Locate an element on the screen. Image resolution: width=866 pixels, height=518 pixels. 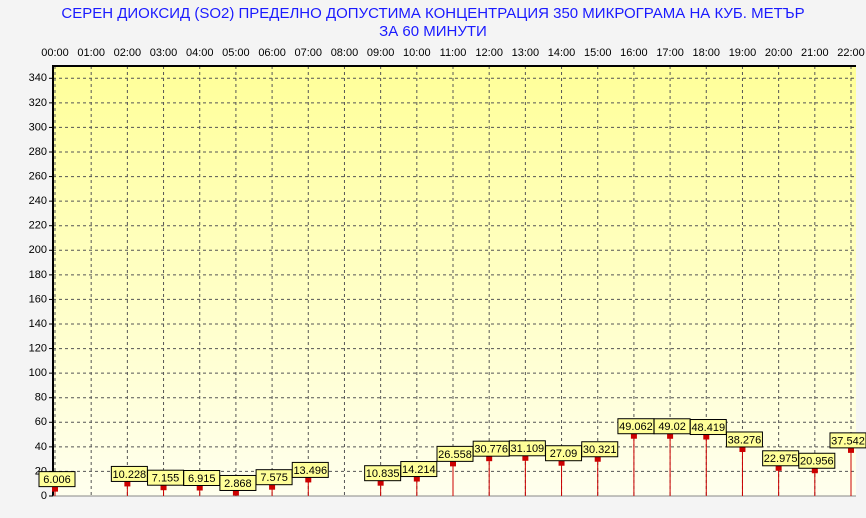
data-label: 7.575 is located at coordinates (274, 478).